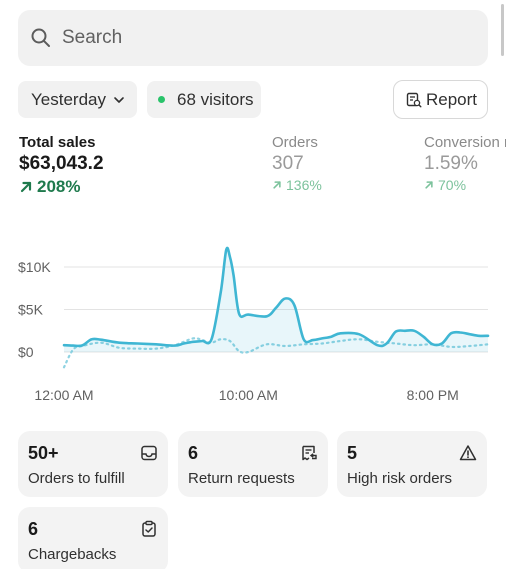  I want to click on scrollbar, so click(502, 30).